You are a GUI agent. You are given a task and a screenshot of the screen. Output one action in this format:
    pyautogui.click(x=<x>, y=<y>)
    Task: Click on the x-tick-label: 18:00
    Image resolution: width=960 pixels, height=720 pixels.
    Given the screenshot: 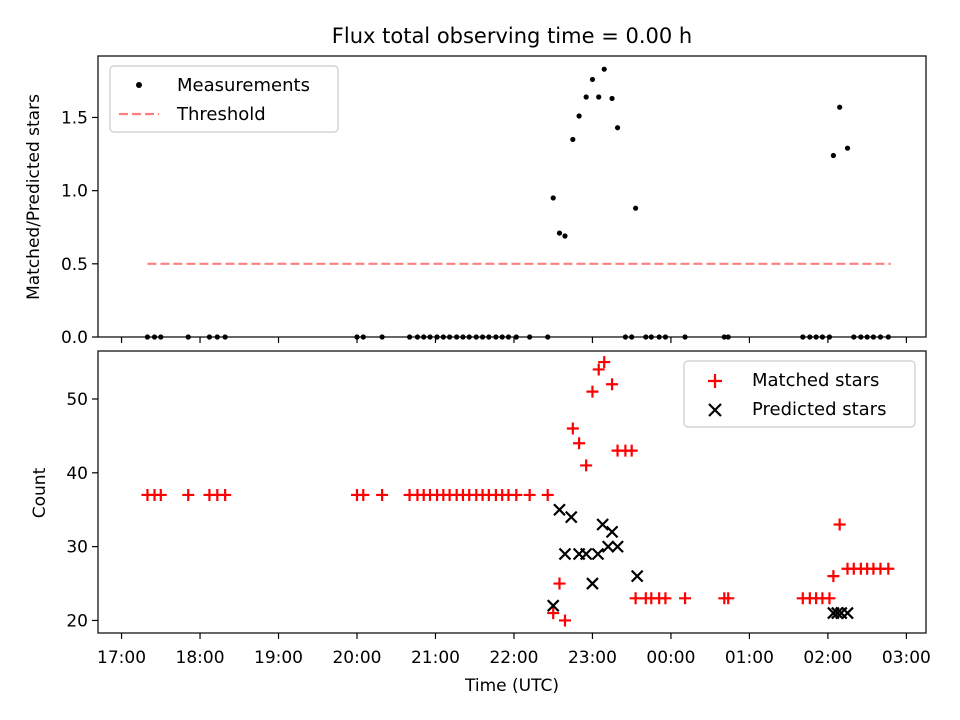 What is the action you would take?
    pyautogui.click(x=200, y=658)
    